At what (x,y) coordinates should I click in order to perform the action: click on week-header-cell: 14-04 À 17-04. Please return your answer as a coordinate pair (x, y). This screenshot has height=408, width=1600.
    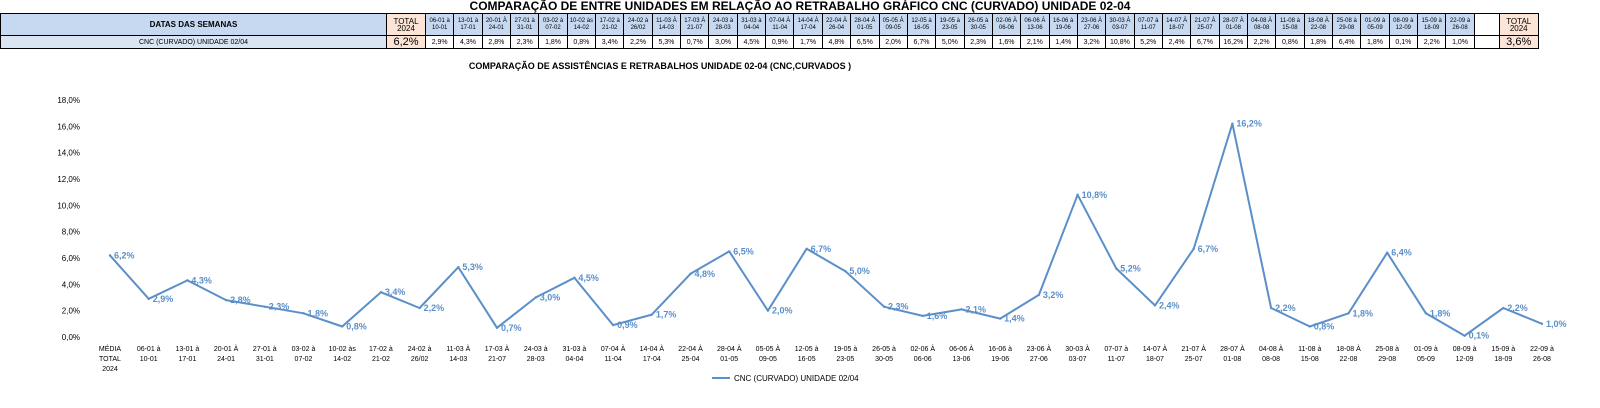
    Looking at the image, I should click on (808, 24).